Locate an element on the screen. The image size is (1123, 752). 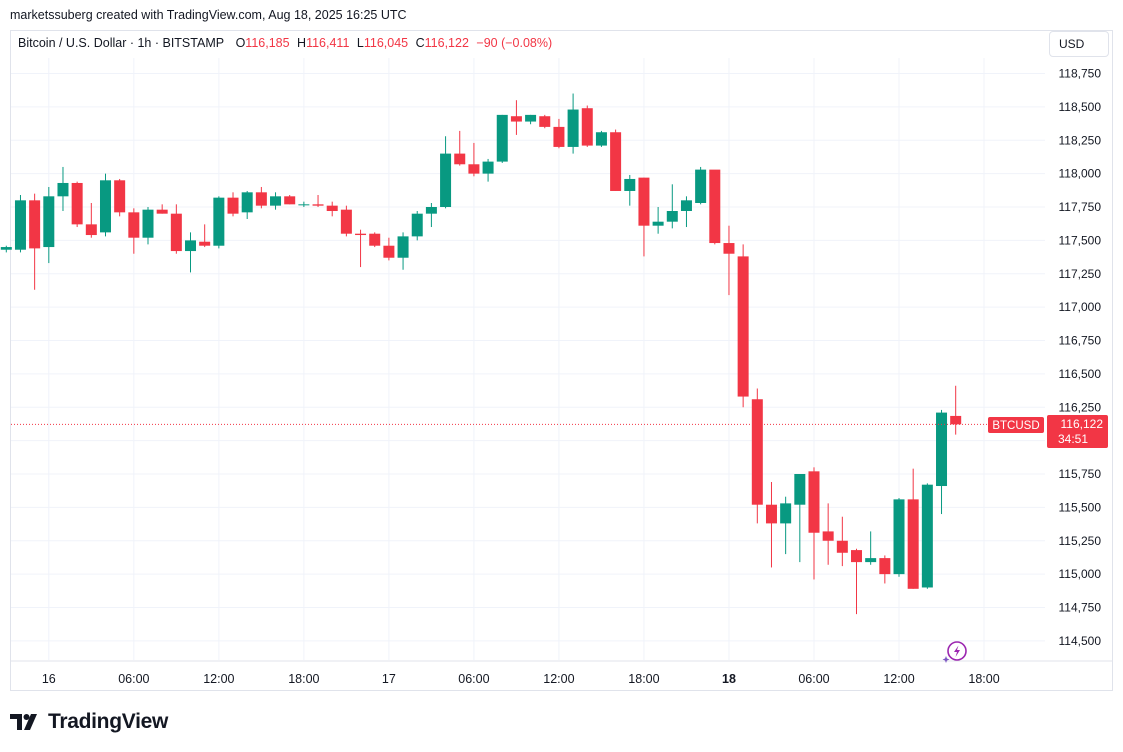
time-tick-label: 12:00 is located at coordinates (898, 679).